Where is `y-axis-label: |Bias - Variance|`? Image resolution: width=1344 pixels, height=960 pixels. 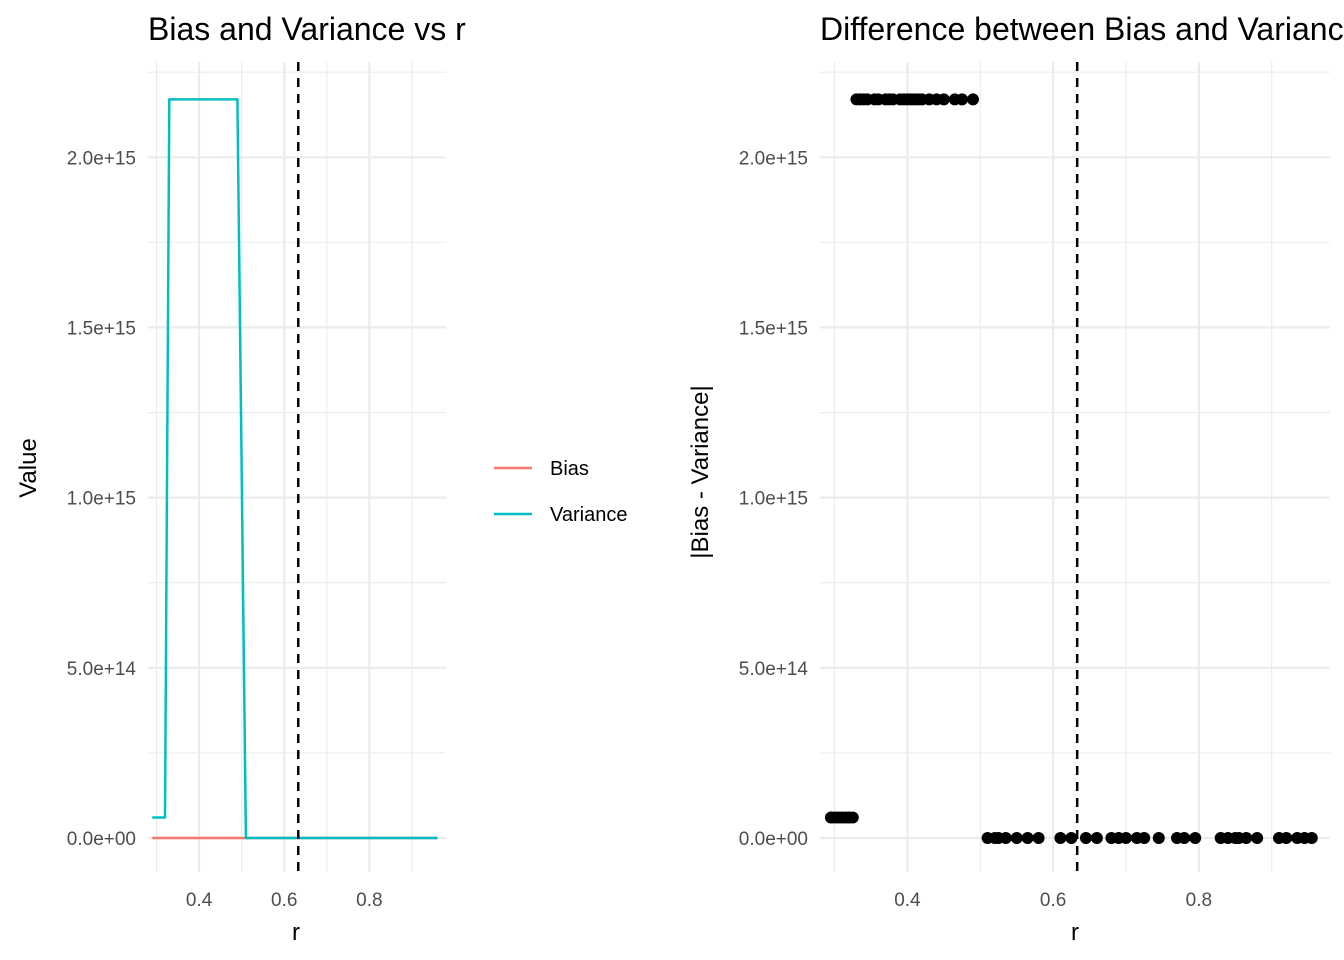 y-axis-label: |Bias - Variance| is located at coordinates (700, 471).